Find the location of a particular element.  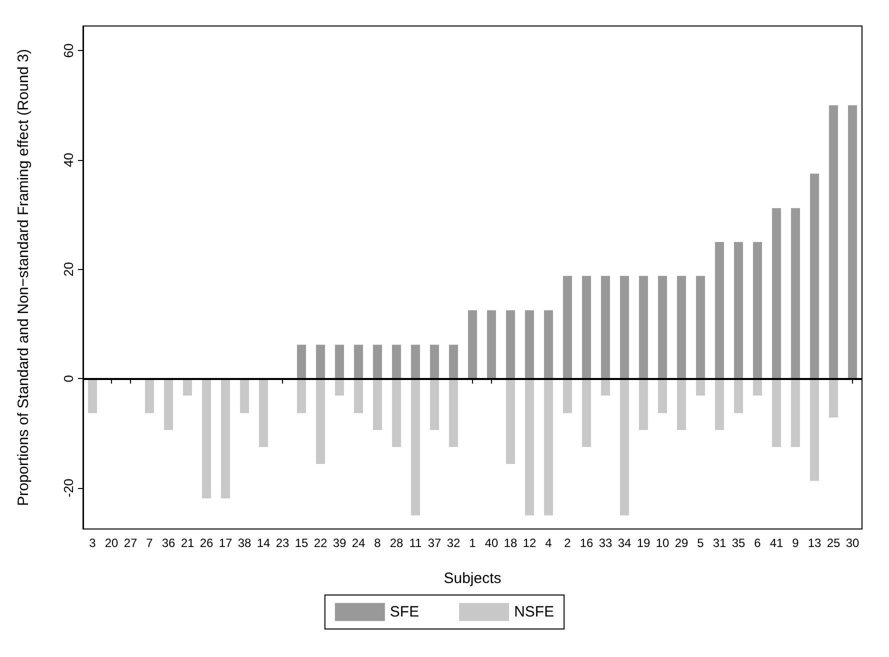

x-tick-label: 13 is located at coordinates (815, 543).